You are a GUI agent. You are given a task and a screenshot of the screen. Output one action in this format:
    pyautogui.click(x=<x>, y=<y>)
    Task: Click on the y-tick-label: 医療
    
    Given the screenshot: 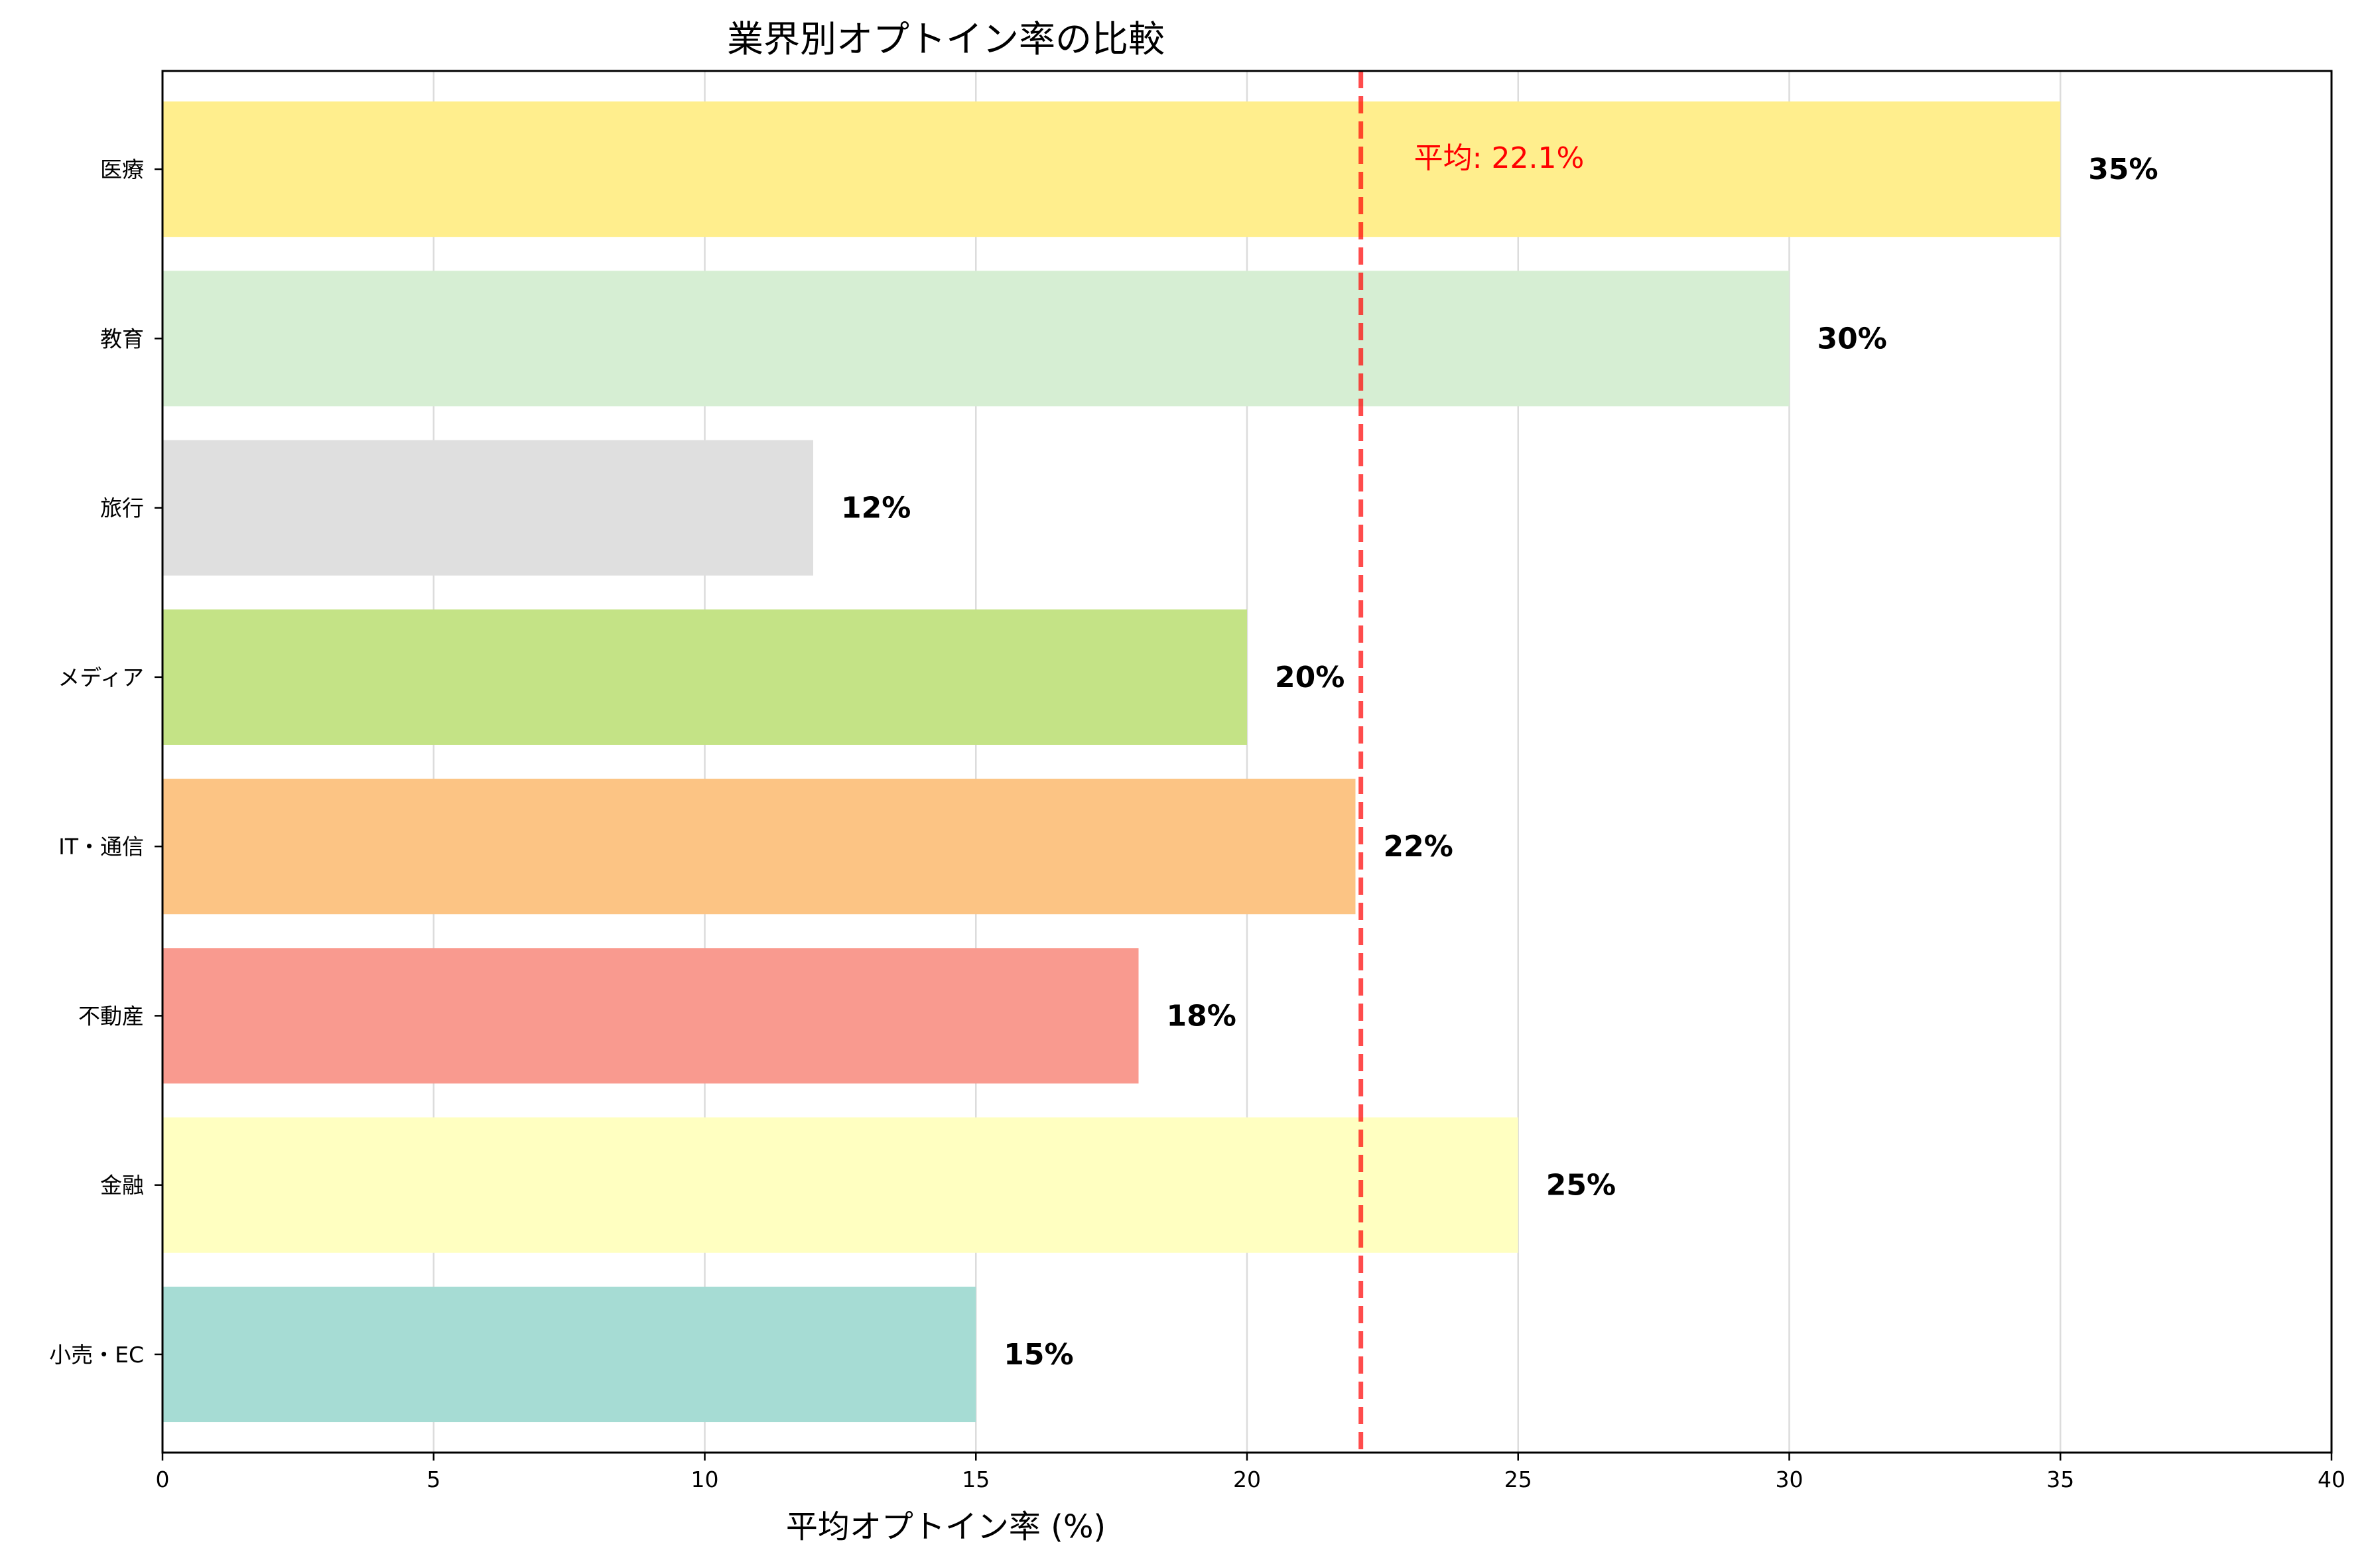 What is the action you would take?
    pyautogui.click(x=122, y=169)
    